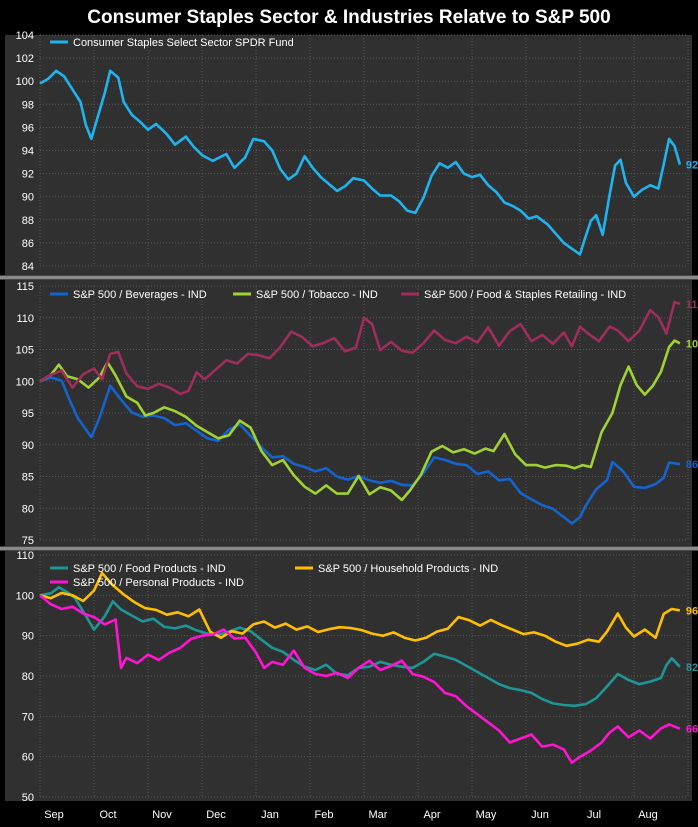 The image size is (698, 827). Describe the element at coordinates (54, 815) in the screenshot. I see `x-tick-label: Sep` at that location.